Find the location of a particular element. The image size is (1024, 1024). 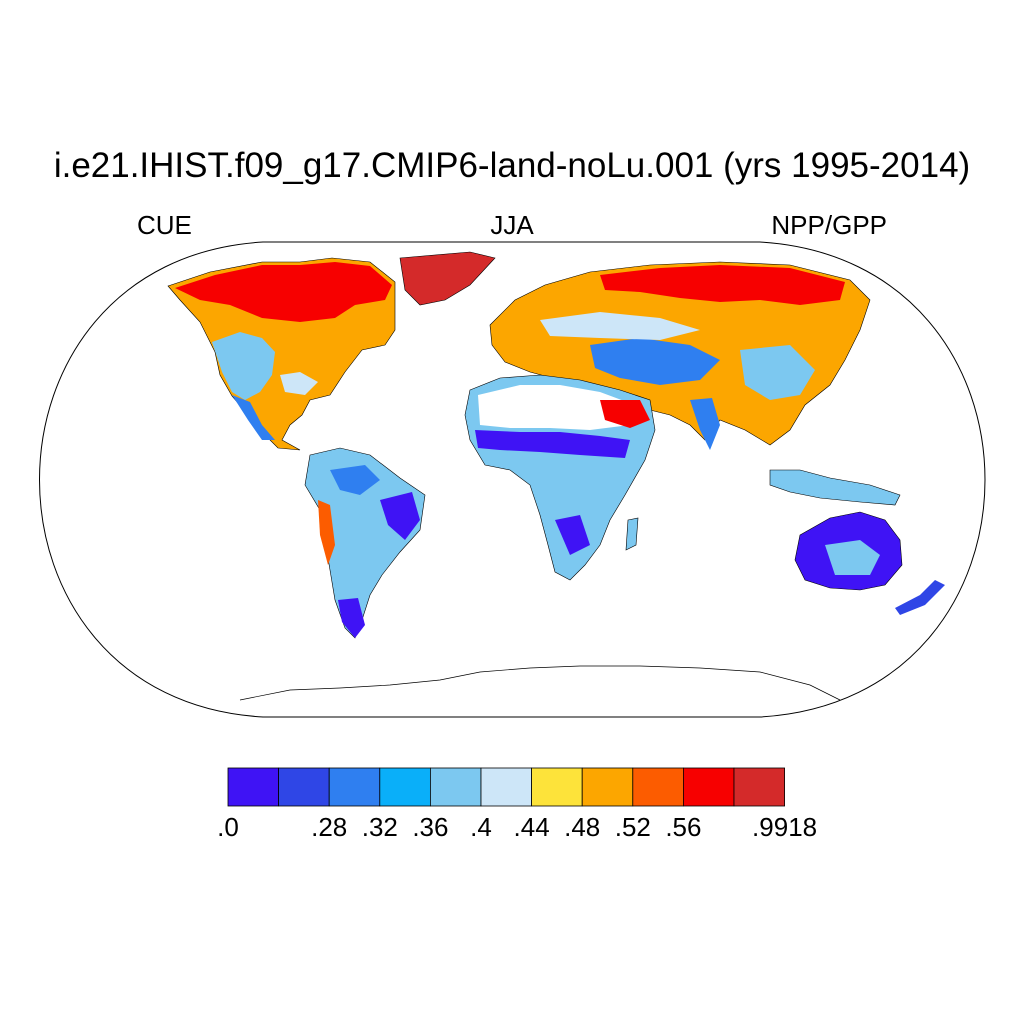

central-asia-blue is located at coordinates (655, 361).